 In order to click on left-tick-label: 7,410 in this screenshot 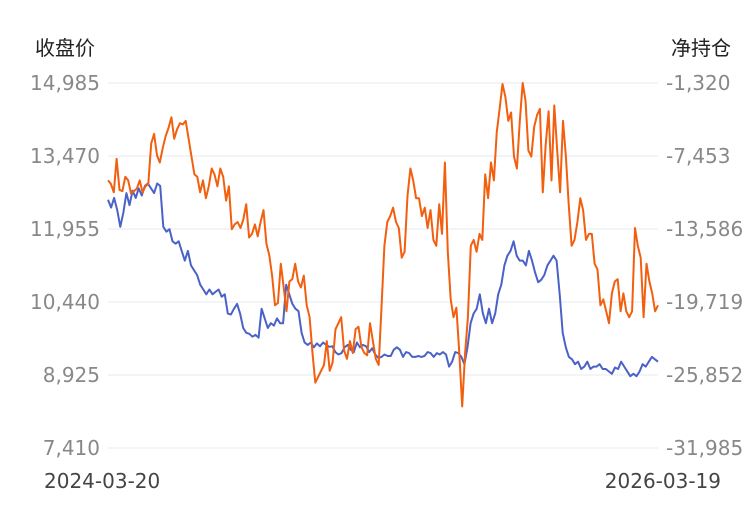, I will do `click(71, 448)`.